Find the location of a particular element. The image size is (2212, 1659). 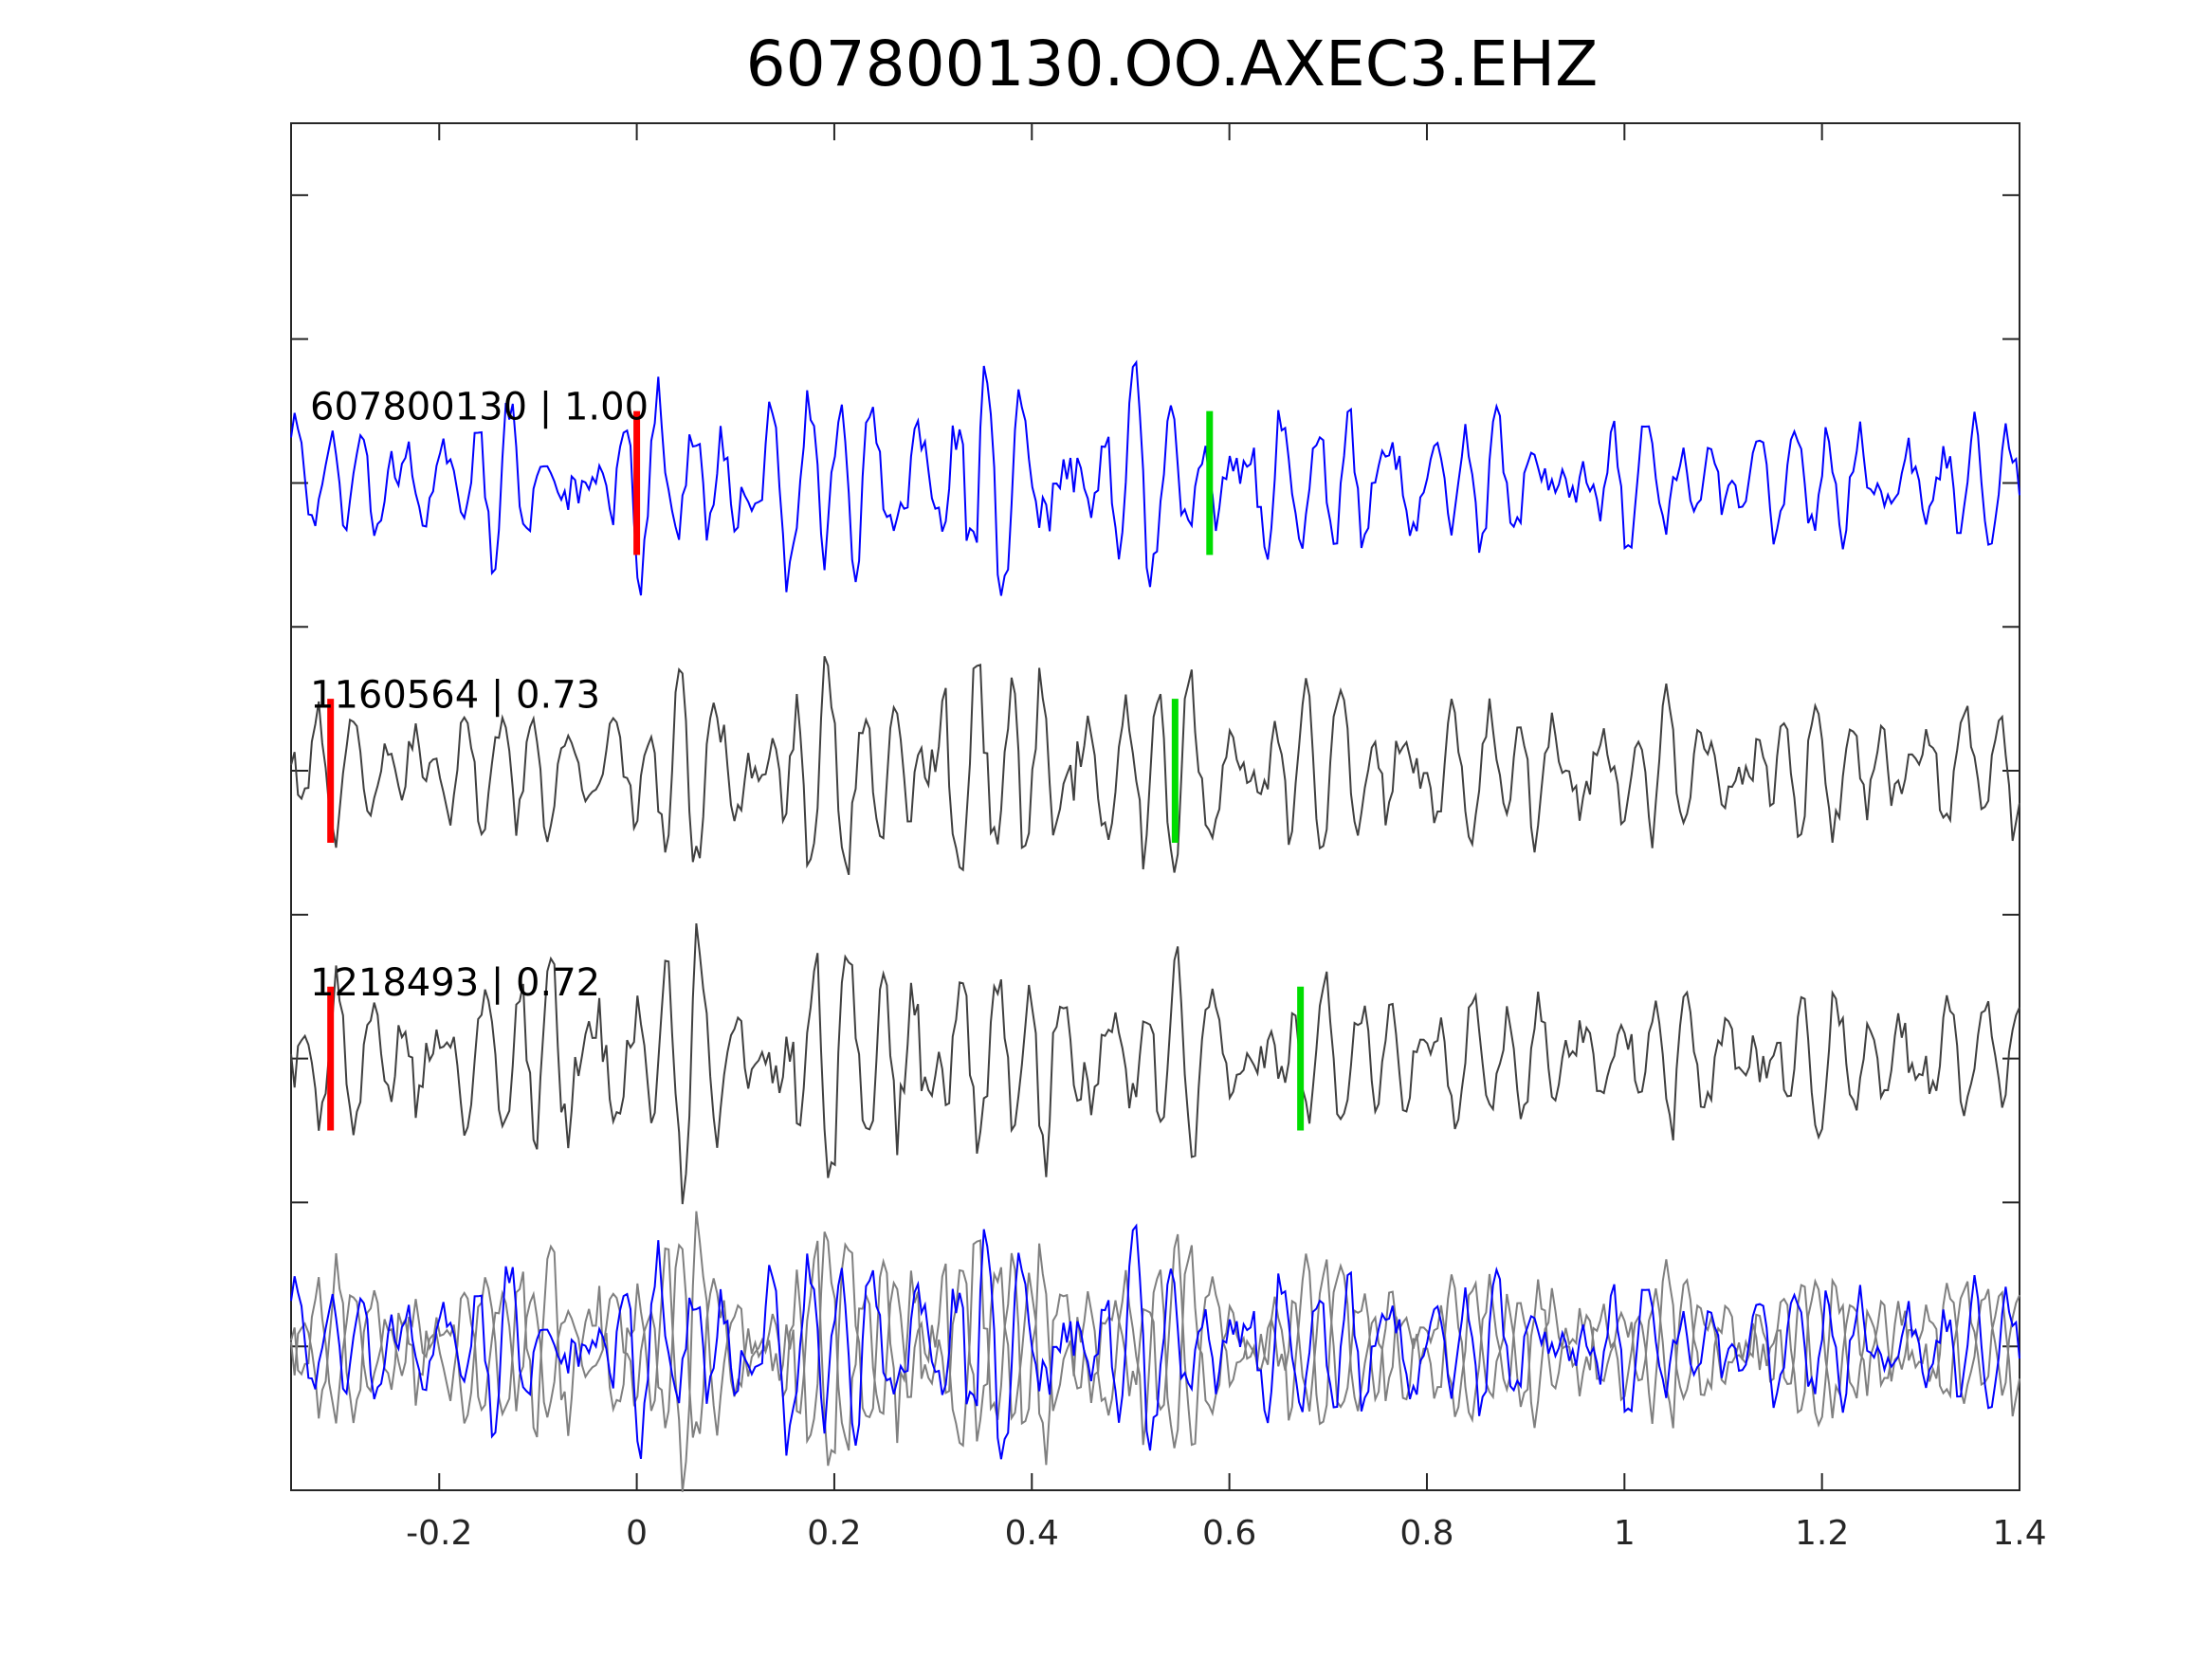

x-tick-label: 0.8 is located at coordinates (1426, 1533).